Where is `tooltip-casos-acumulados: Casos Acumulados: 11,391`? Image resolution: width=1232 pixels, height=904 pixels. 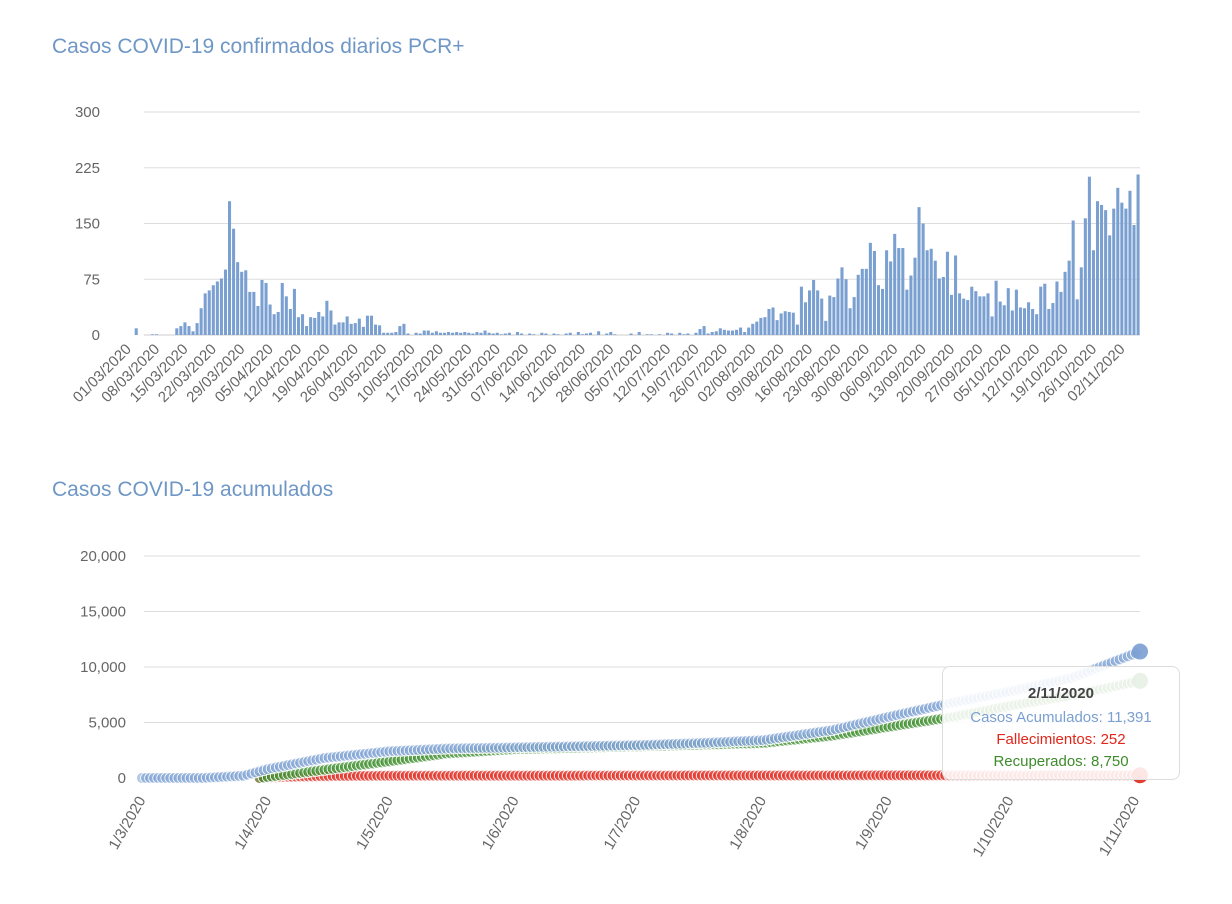
tooltip-casos-acumulados: Casos Acumulados: 11,391 is located at coordinates (1061, 717).